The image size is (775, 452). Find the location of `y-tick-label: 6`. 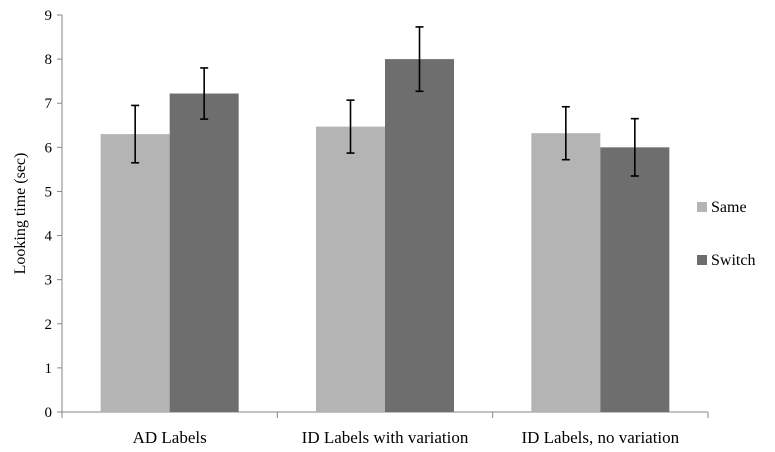

y-tick-label: 6 is located at coordinates (49, 148).